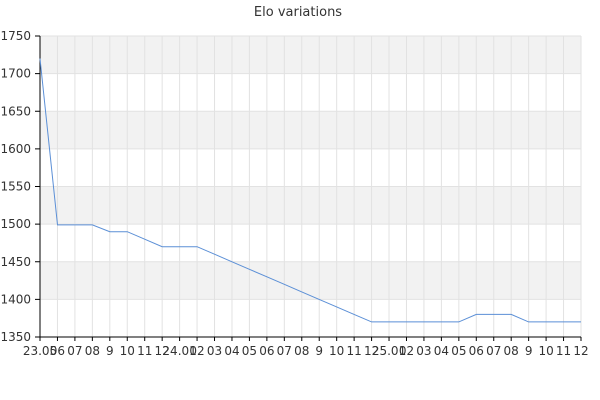 Image resolution: width=600 pixels, height=400 pixels. I want to click on y-tick-label: 1750, so click(15, 36).